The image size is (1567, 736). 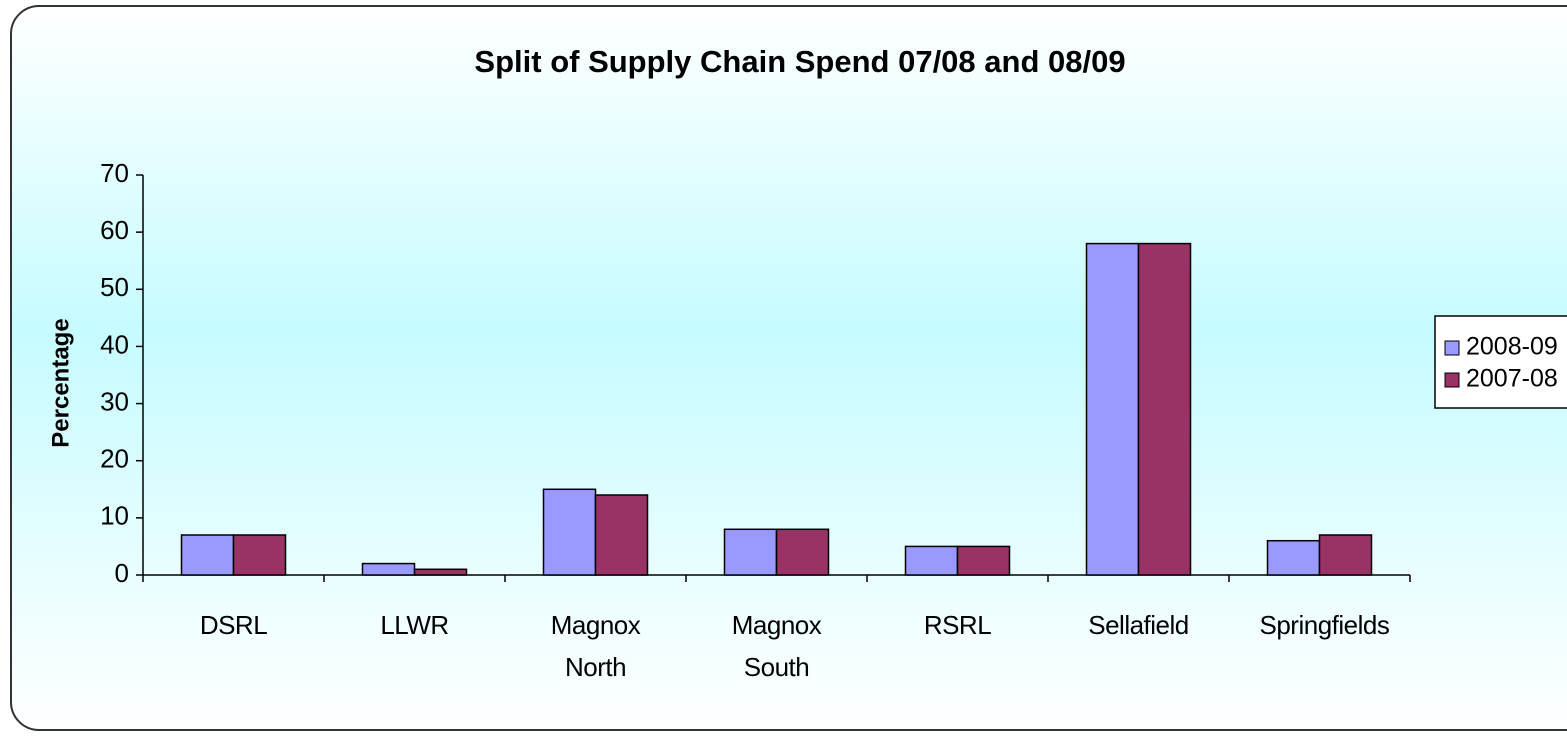 I want to click on x-tick-label-box: Magnox South, so click(x=776, y=646).